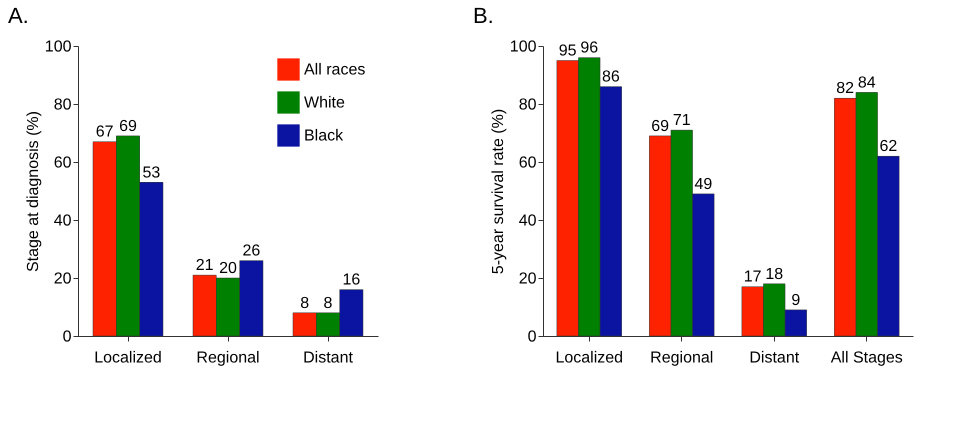 This screenshot has width=961, height=425. What do you see at coordinates (205, 265) in the screenshot?
I see `data-label: 21` at bounding box center [205, 265].